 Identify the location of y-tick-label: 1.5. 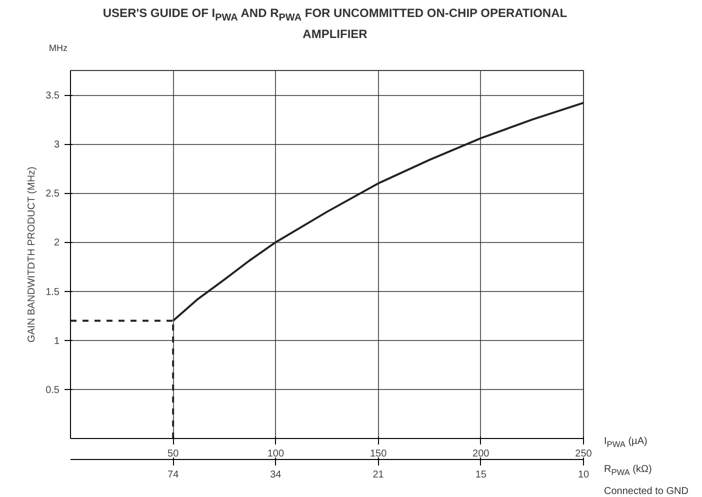
(53, 292).